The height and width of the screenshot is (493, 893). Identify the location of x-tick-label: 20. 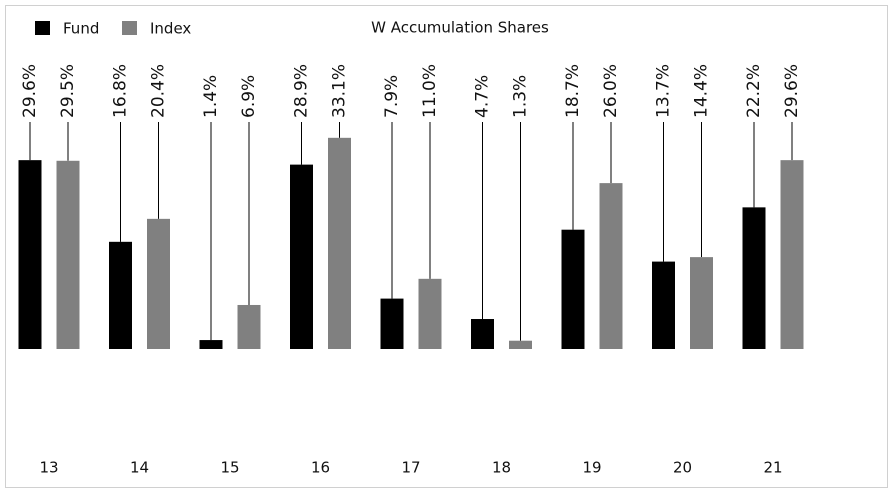
(682, 468).